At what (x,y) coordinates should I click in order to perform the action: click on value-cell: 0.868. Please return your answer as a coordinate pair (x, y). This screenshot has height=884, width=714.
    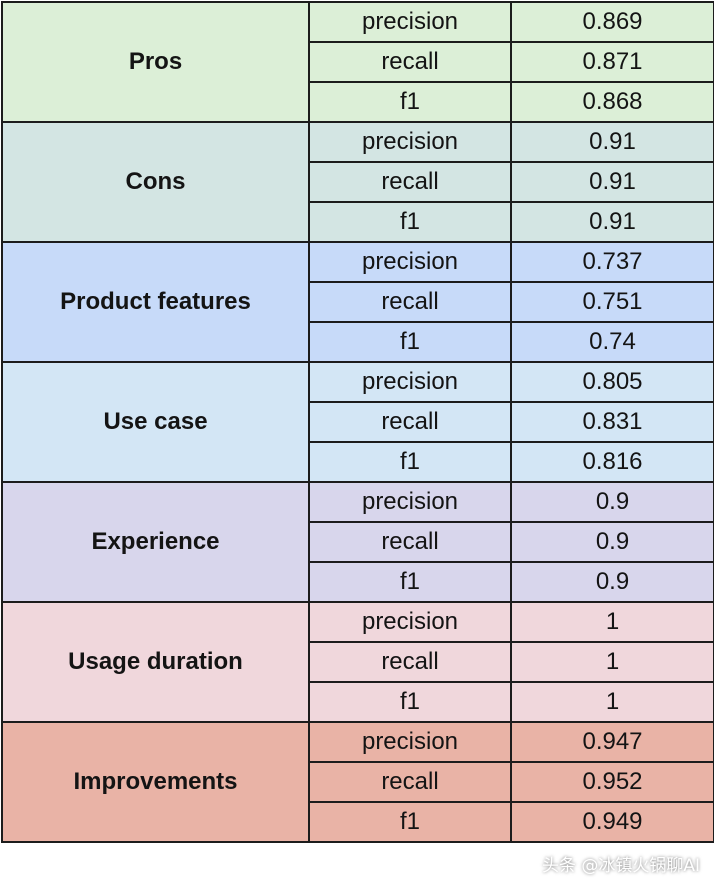
    Looking at the image, I should click on (612, 102).